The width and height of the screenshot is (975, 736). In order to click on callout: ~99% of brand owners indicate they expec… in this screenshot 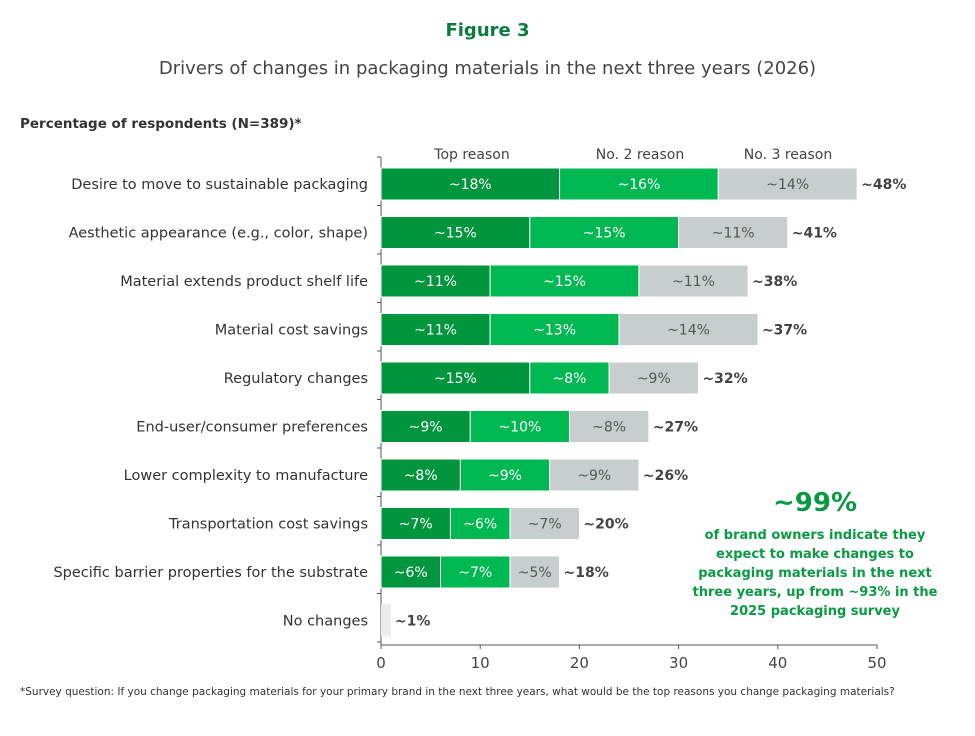, I will do `click(815, 554)`.